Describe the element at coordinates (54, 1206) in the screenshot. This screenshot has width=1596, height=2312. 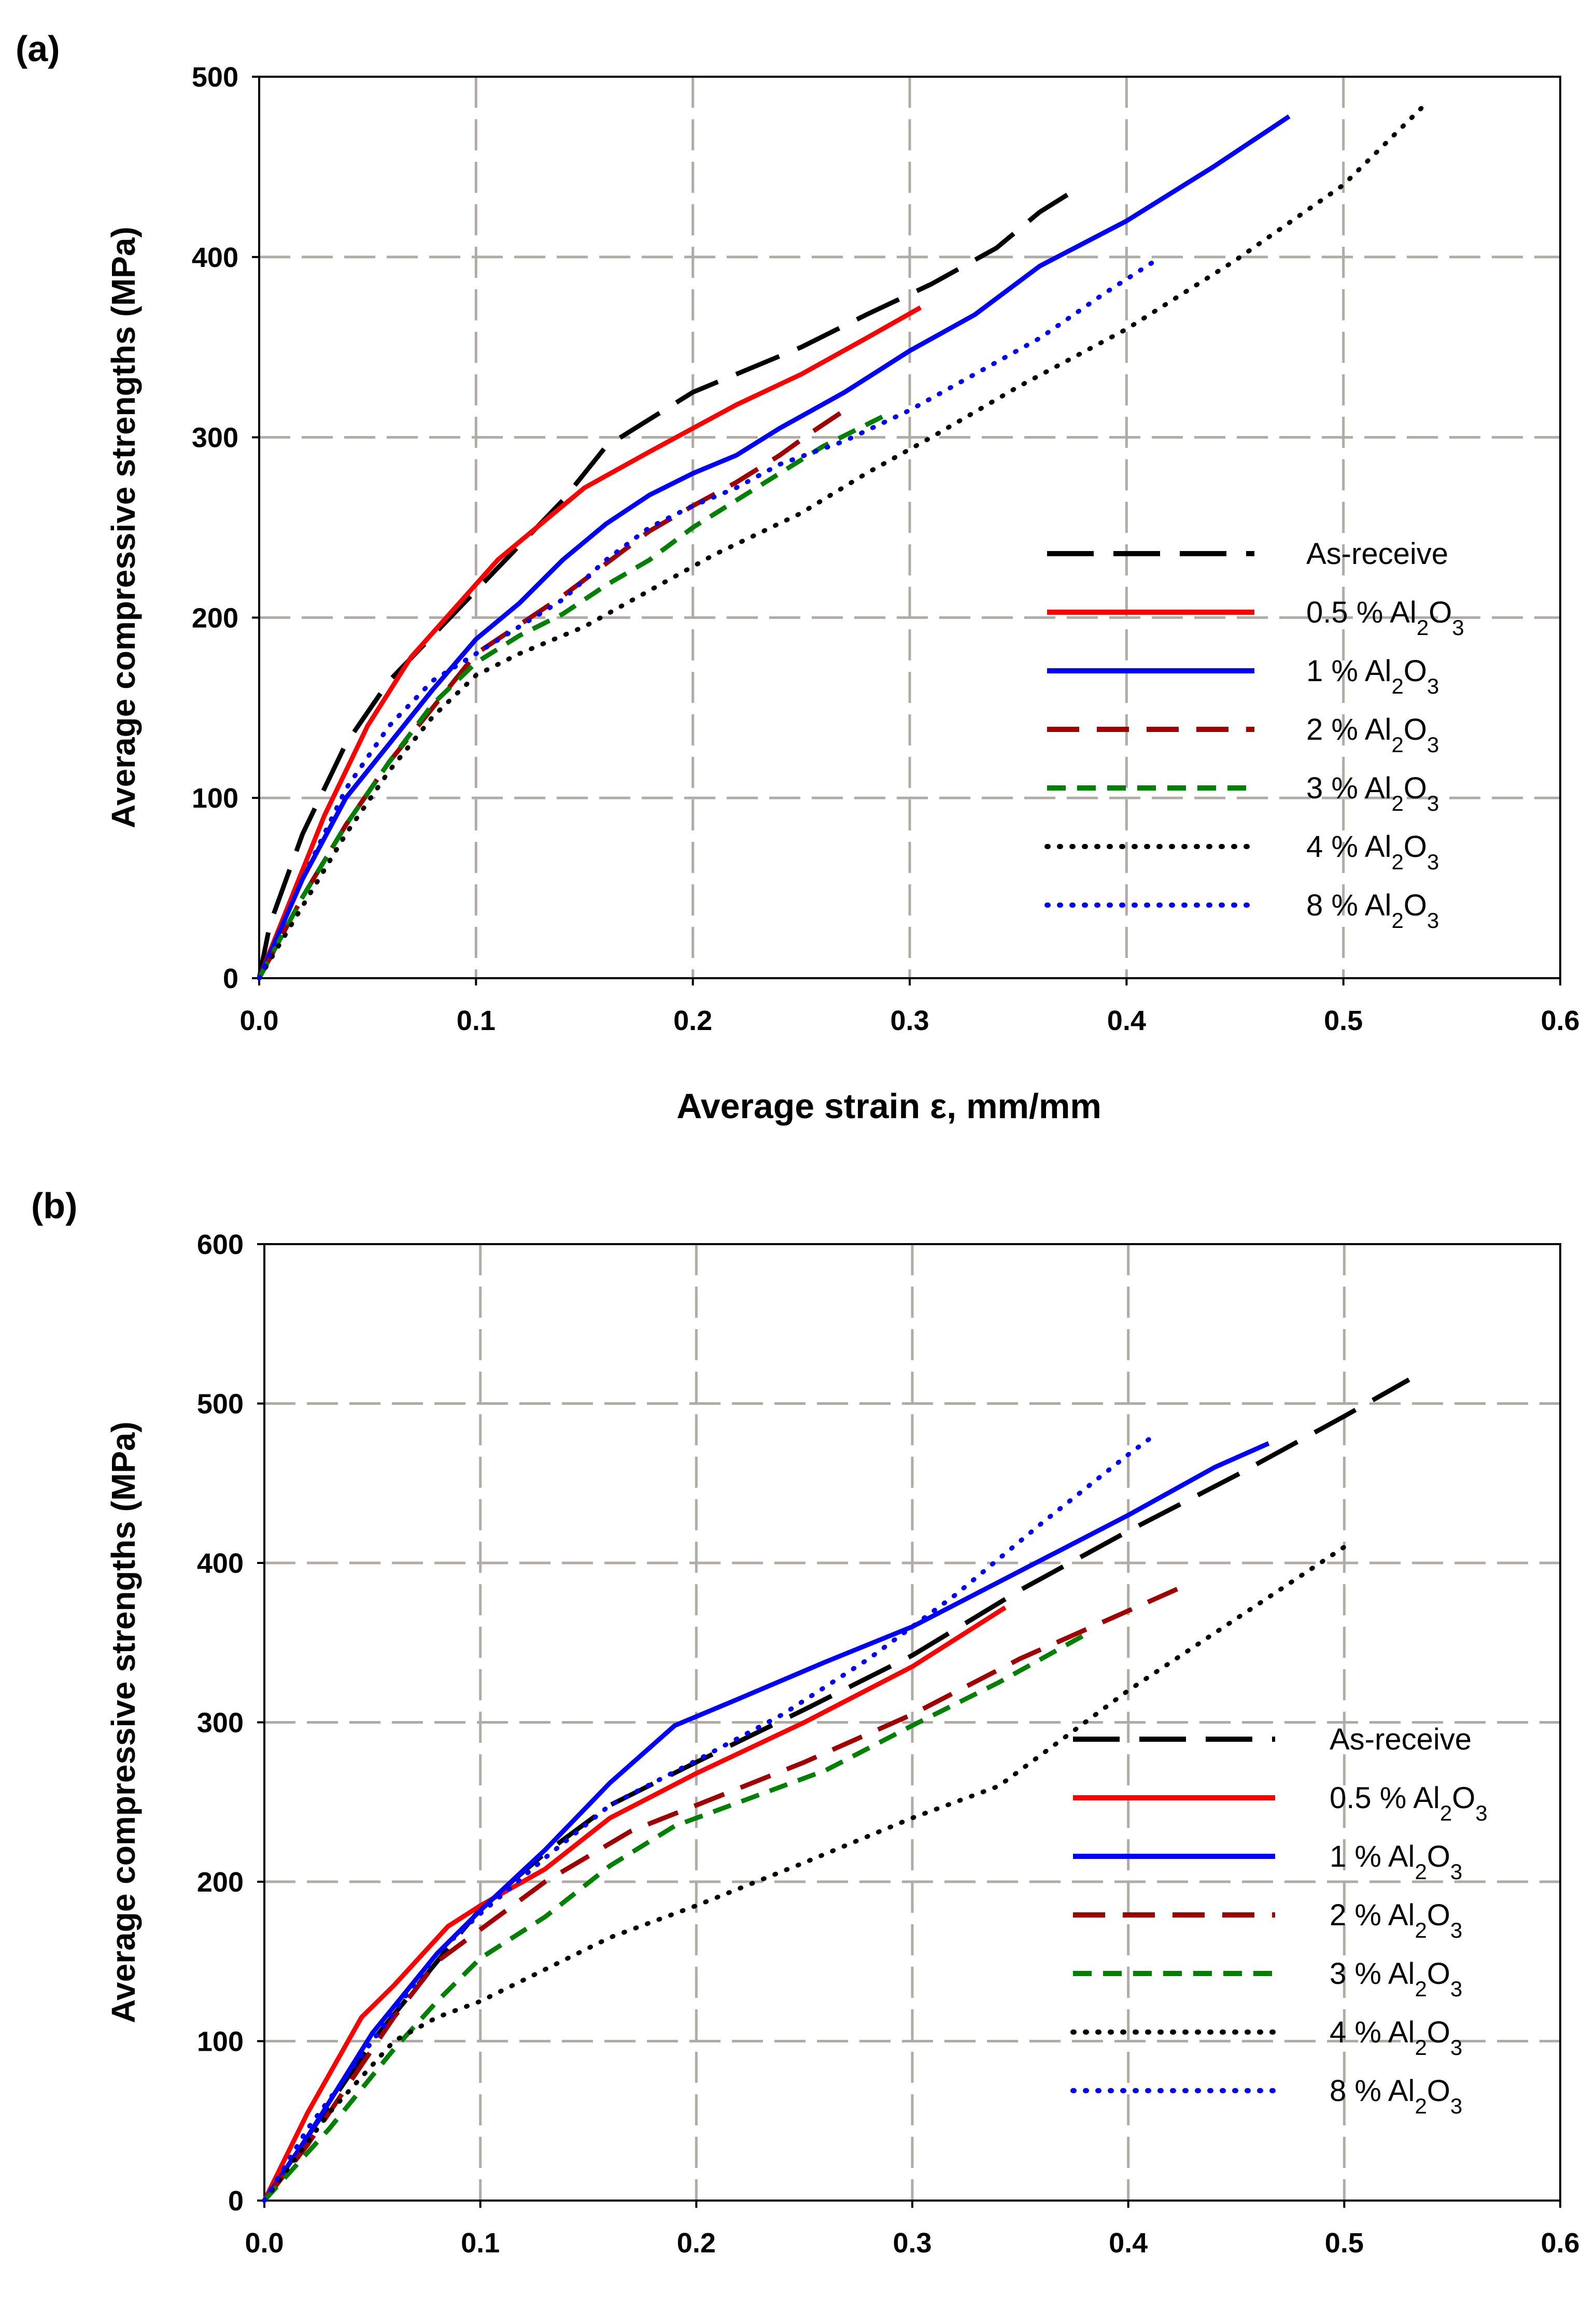
I see `panel-label: (b)` at that location.